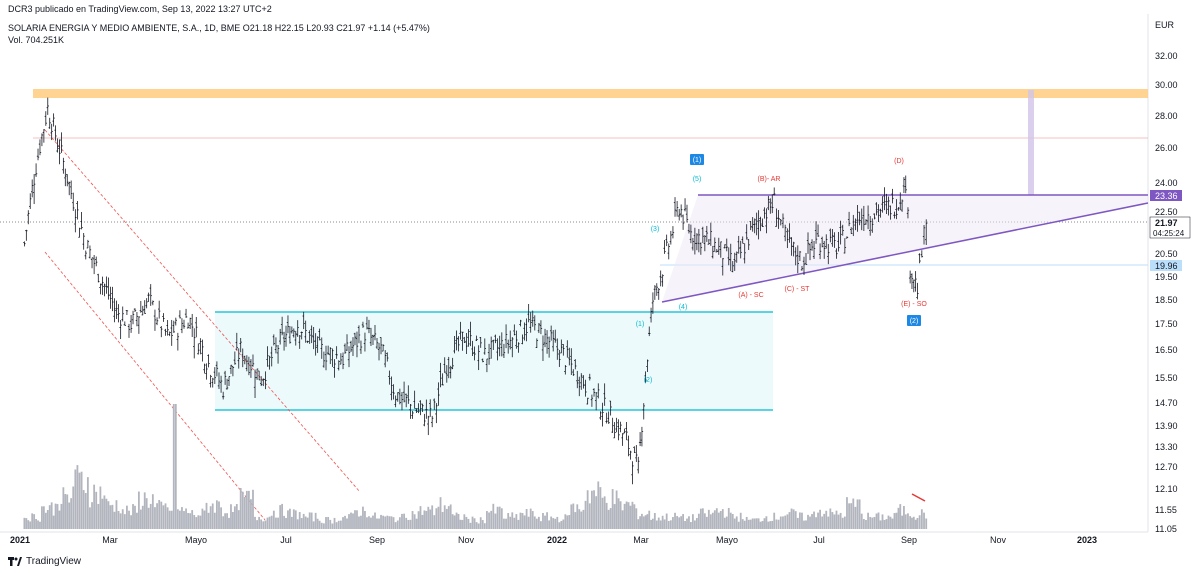 This screenshot has width=1200, height=573. I want to click on wave-label: (B)- AR, so click(769, 179).